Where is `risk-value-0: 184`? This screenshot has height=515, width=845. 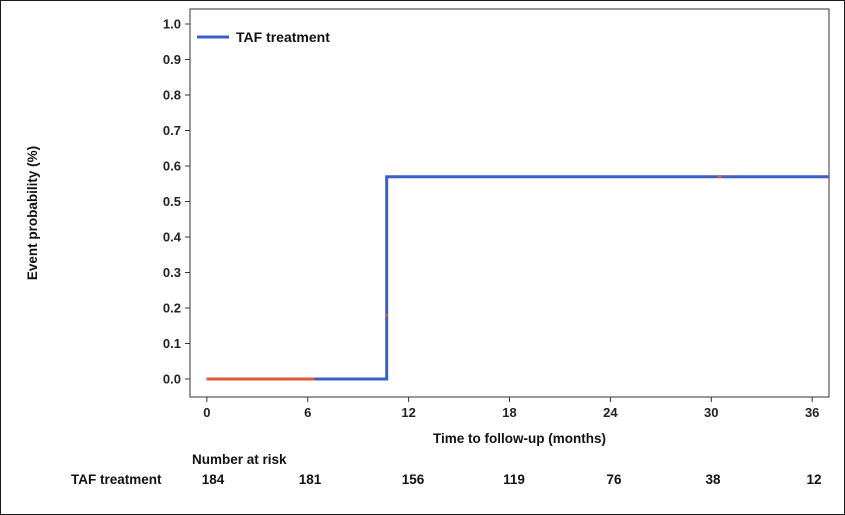 risk-value-0: 184 is located at coordinates (213, 479).